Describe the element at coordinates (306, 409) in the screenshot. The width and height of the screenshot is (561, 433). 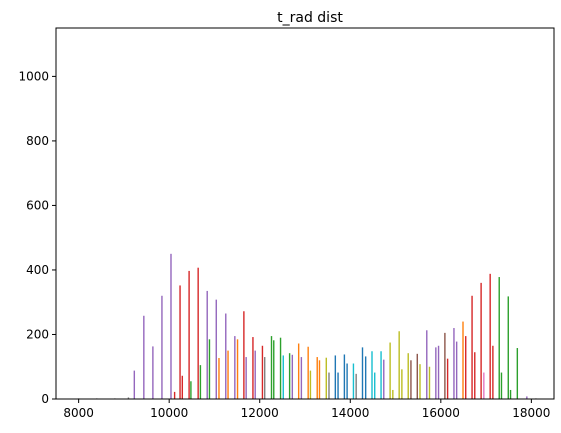
I see `x-axis: 8000 10000 12000 14000 16000 18000` at that location.